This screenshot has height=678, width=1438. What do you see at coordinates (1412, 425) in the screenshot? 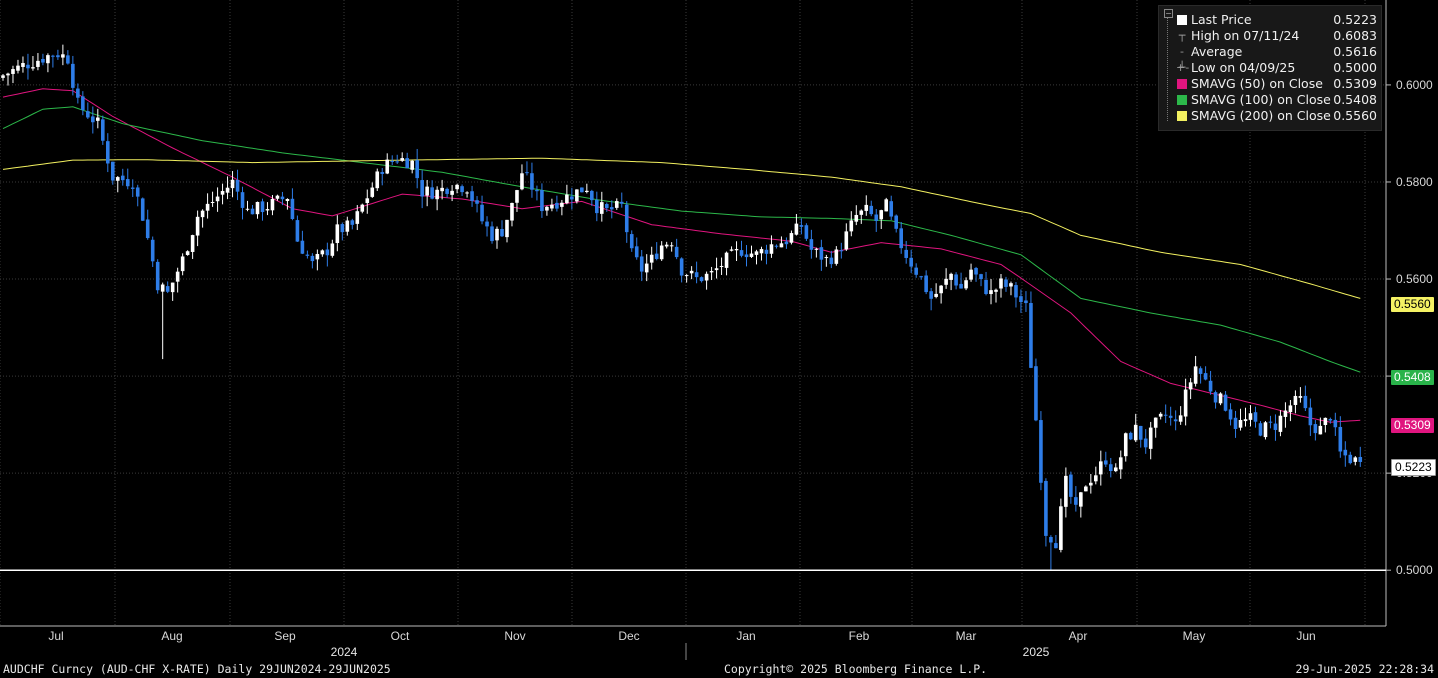
I see `price-tag-smavg-50: 0.5309` at bounding box center [1412, 425].